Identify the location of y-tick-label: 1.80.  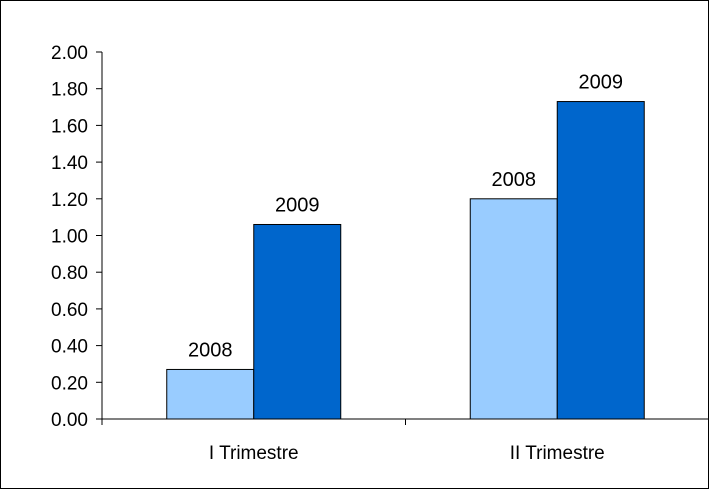
(69, 90).